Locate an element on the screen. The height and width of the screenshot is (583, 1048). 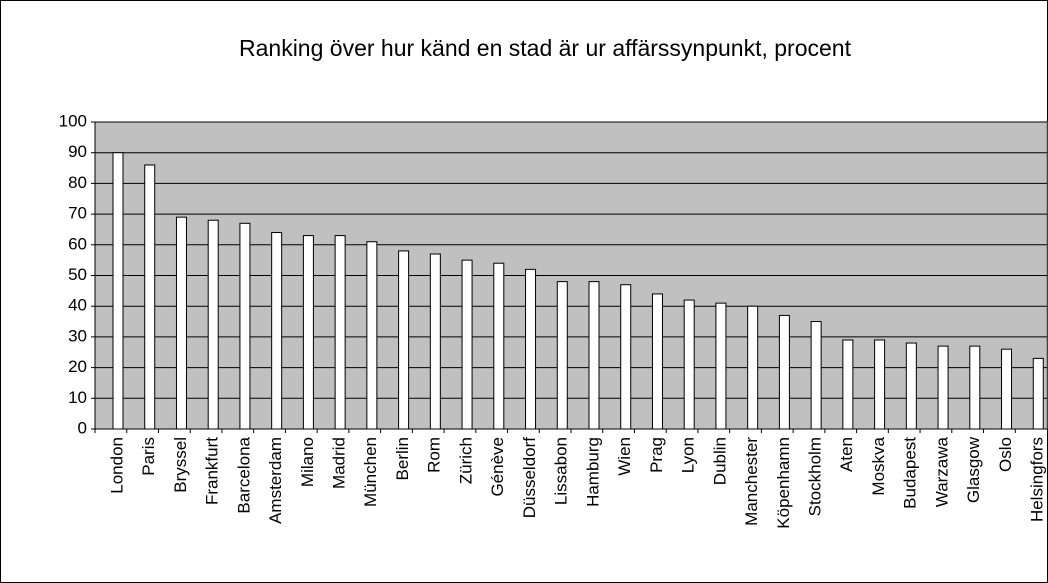
y-tick-label: 50 is located at coordinates (77, 274).